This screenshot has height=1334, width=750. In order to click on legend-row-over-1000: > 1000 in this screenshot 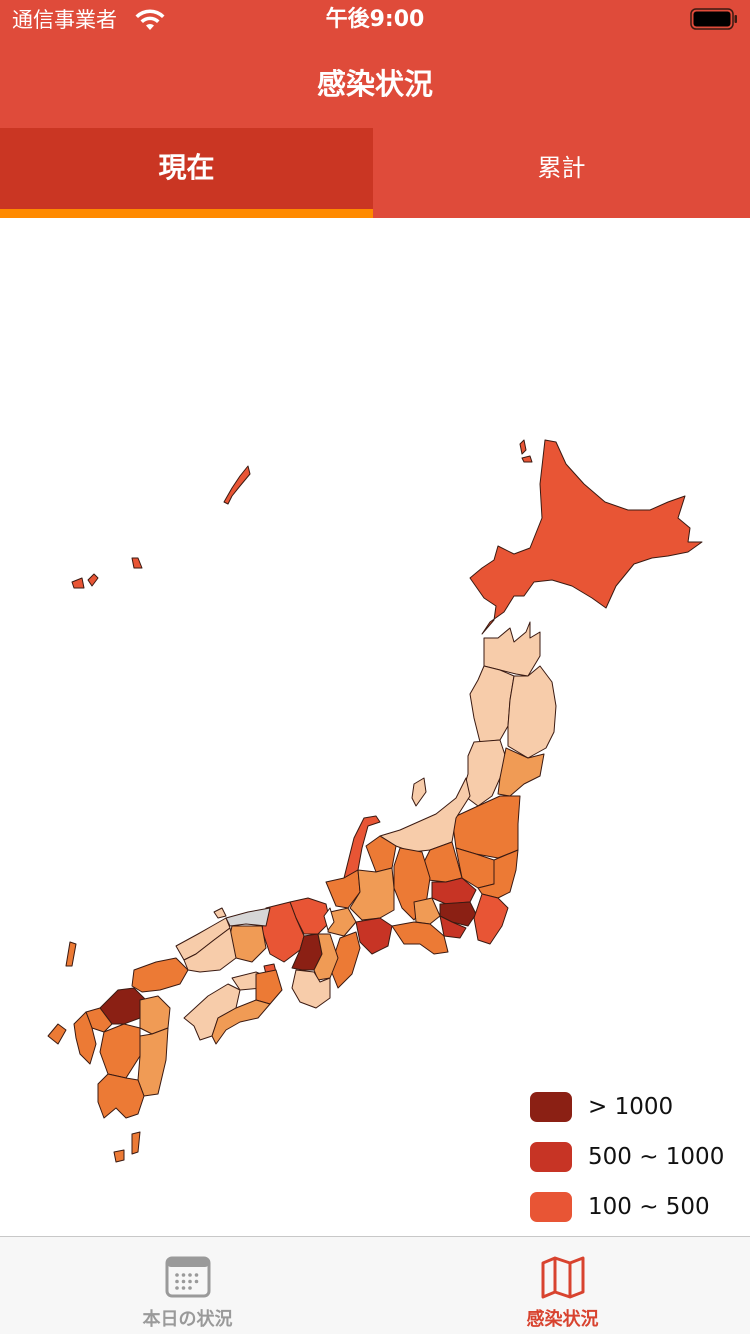, I will do `click(635, 1107)`.